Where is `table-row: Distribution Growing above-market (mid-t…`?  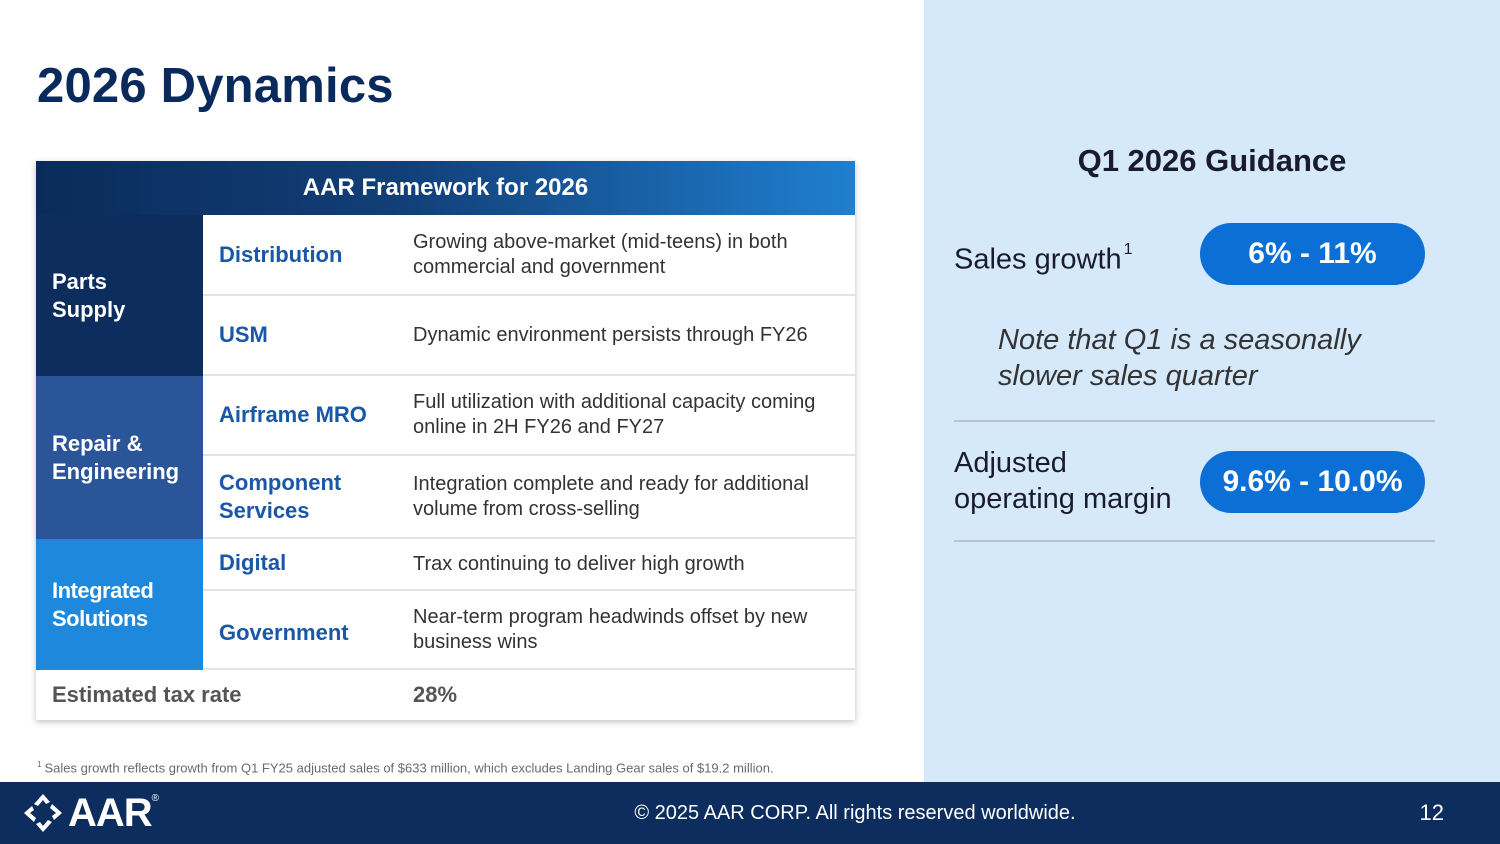
table-row: Distribution Growing above-market (mid-t… is located at coordinates (529, 255).